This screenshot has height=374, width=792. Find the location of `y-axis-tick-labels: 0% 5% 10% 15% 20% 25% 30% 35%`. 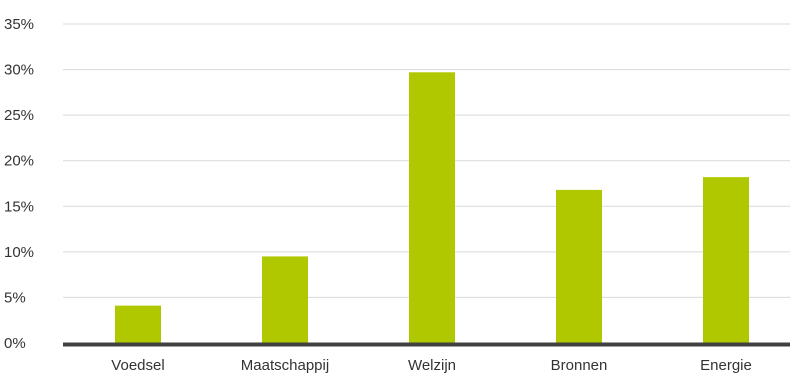

y-axis-tick-labels: 0% 5% 10% 15% 20% 25% 30% 35% is located at coordinates (19, 184).